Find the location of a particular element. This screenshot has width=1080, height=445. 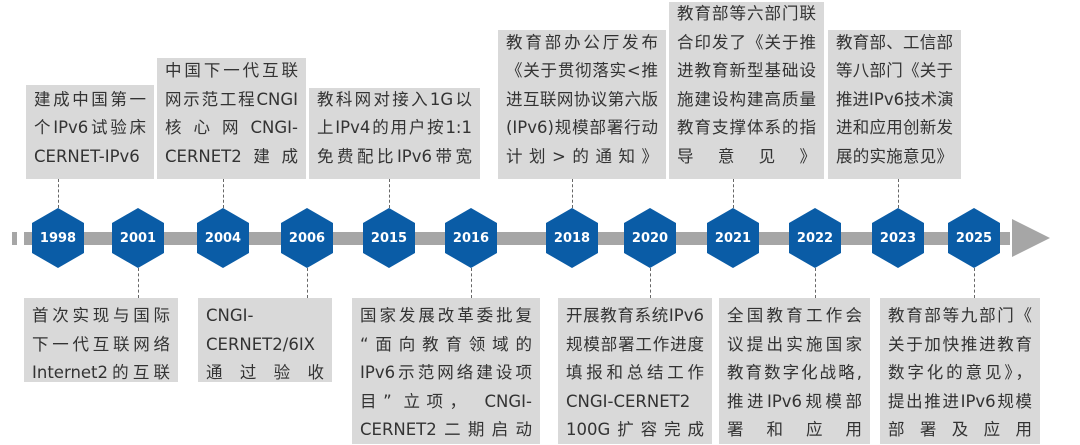

year-marker-2022: 2022 is located at coordinates (815, 238).